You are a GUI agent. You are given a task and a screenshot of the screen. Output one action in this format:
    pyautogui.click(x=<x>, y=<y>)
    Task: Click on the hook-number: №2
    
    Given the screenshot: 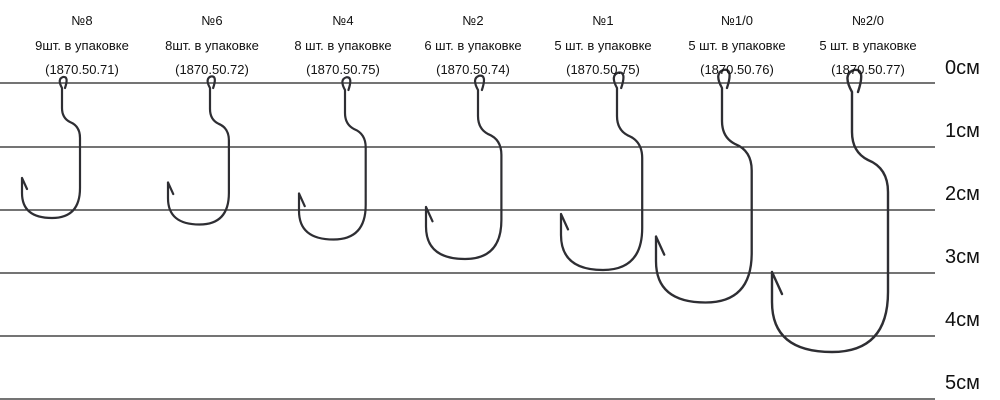 What is the action you would take?
    pyautogui.click(x=472, y=20)
    